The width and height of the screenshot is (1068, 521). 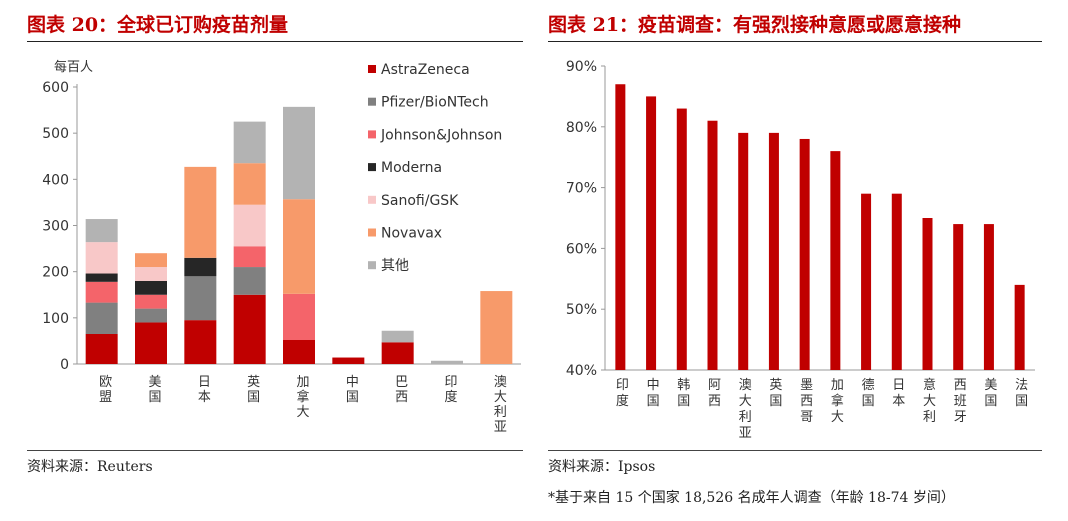 What do you see at coordinates (960, 401) in the screenshot?
I see `right-x-tick-label: 西班牙` at bounding box center [960, 401].